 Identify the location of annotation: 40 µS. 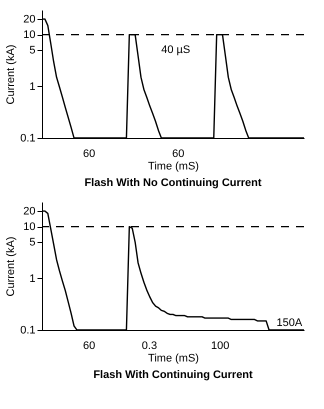
(175, 50).